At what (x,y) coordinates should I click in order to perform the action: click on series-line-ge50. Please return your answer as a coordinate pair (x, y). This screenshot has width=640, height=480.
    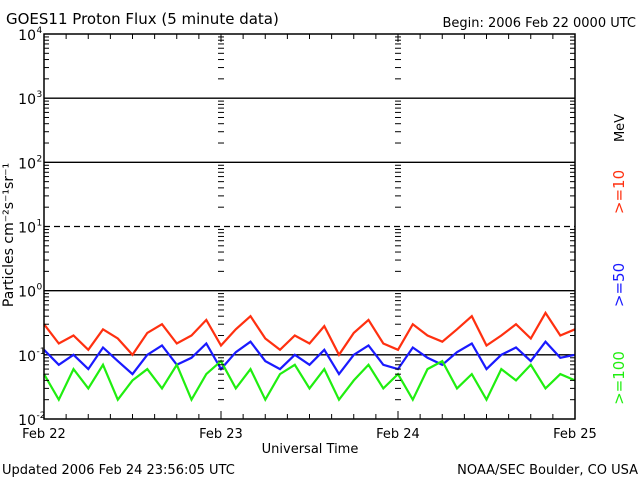
    Looking at the image, I should click on (309, 358).